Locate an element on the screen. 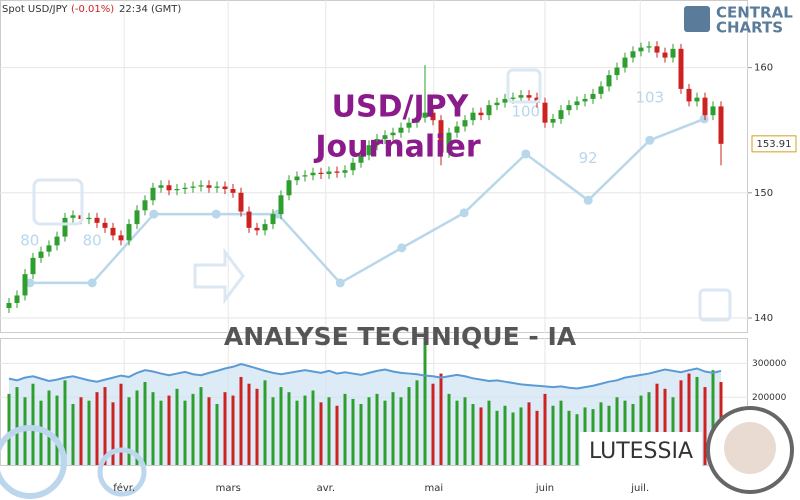 Image resolution: width=800 pixels, height=500 pixels. y-tick-label: 150 is located at coordinates (763, 193).